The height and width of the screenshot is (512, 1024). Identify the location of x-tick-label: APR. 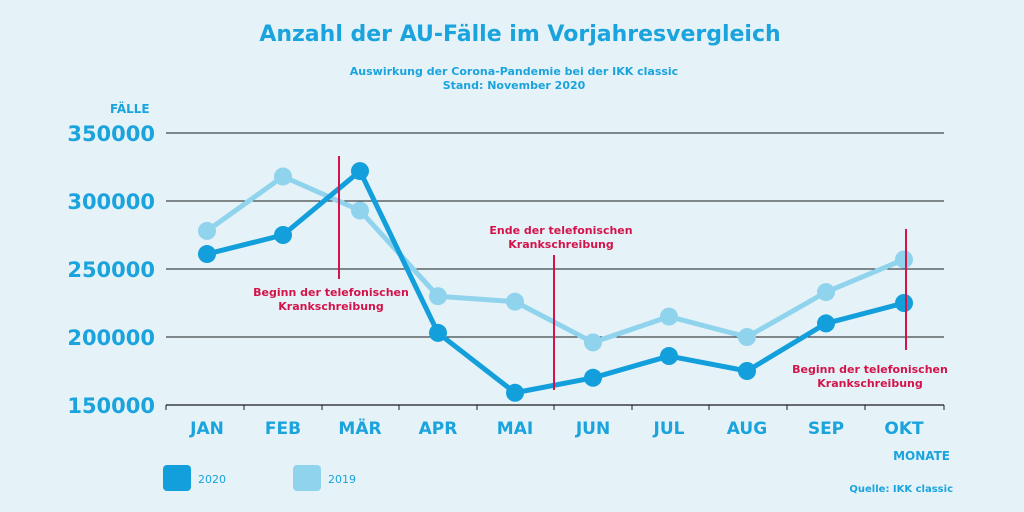
(438, 429).